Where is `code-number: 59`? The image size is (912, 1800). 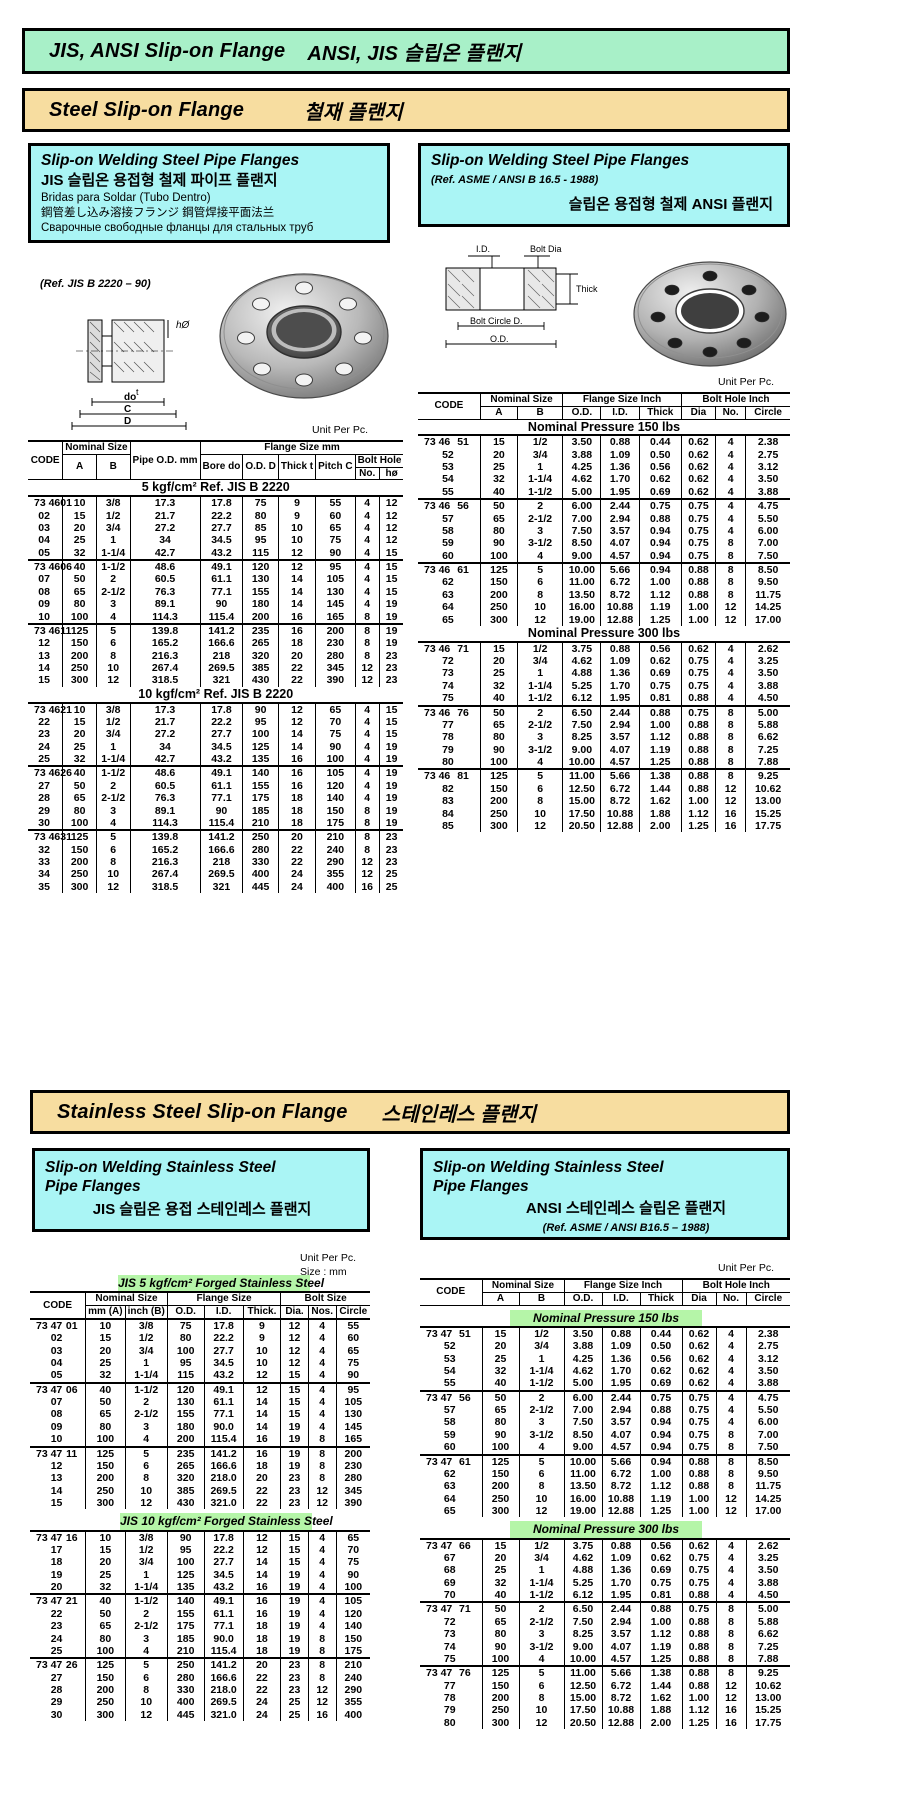 code-number: 59 is located at coordinates (448, 543).